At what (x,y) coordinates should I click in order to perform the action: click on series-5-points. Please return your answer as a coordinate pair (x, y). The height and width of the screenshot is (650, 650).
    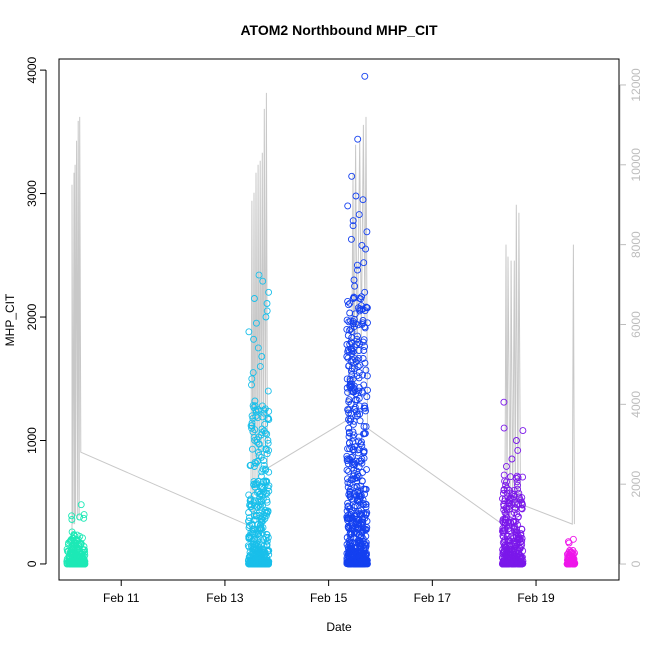
    Looking at the image, I should click on (571, 551).